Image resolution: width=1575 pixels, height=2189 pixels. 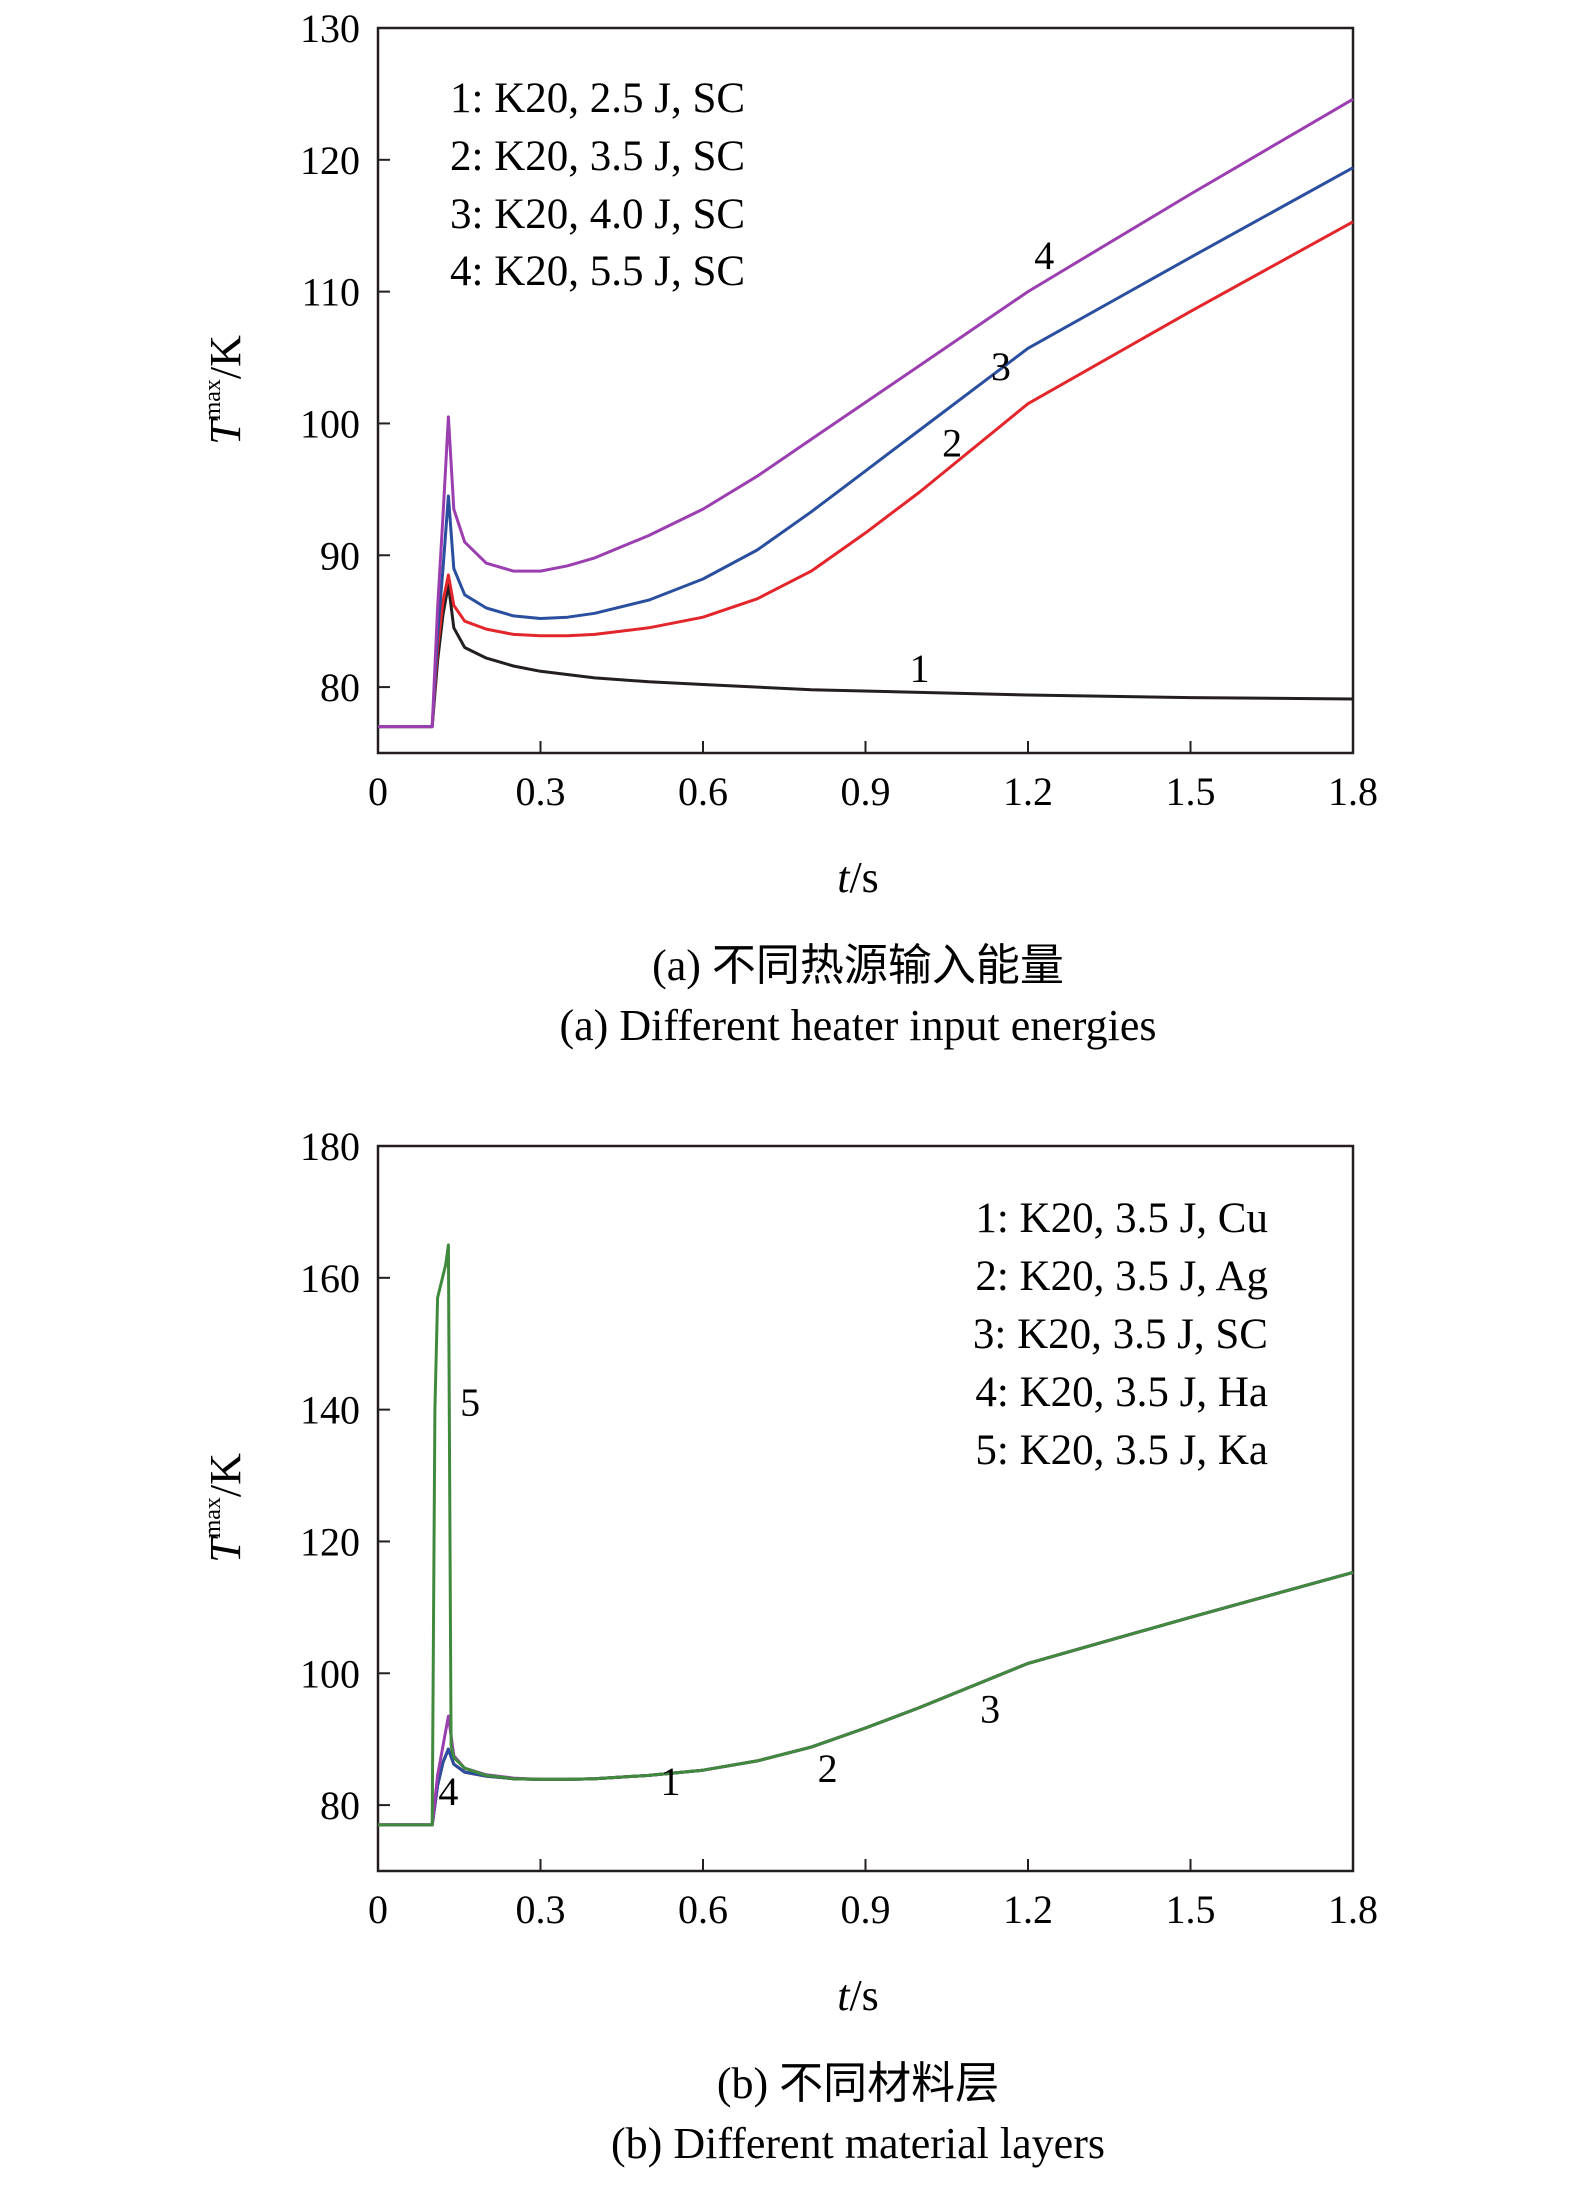 What do you see at coordinates (225, 1508) in the screenshot?
I see `y-axis-label-b: Tmax/K` at bounding box center [225, 1508].